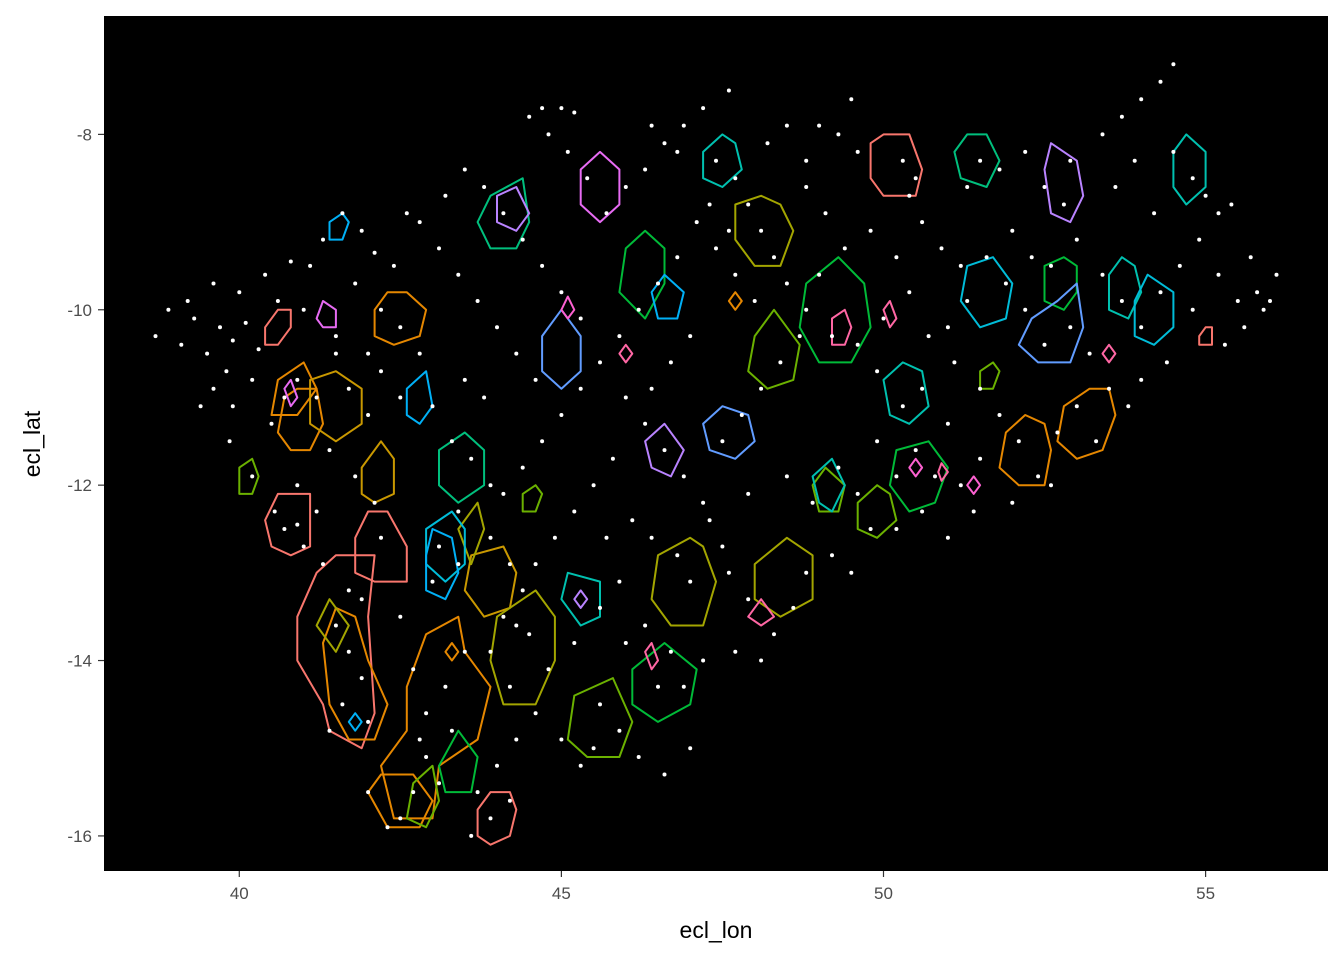  What do you see at coordinates (561, 893) in the screenshot?
I see `x-tick-label: 45` at bounding box center [561, 893].